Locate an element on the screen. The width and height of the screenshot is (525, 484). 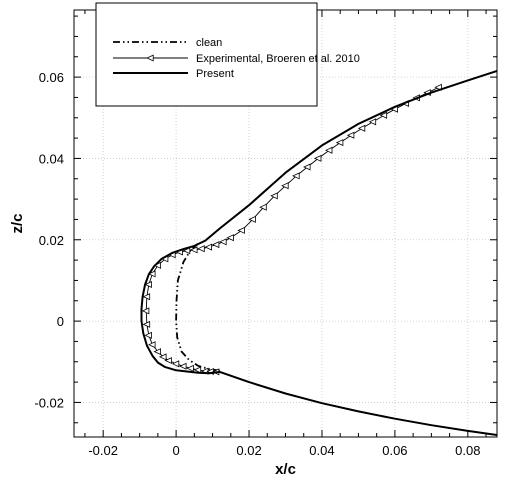
y-tick-label: -0.02 is located at coordinates (49, 402).